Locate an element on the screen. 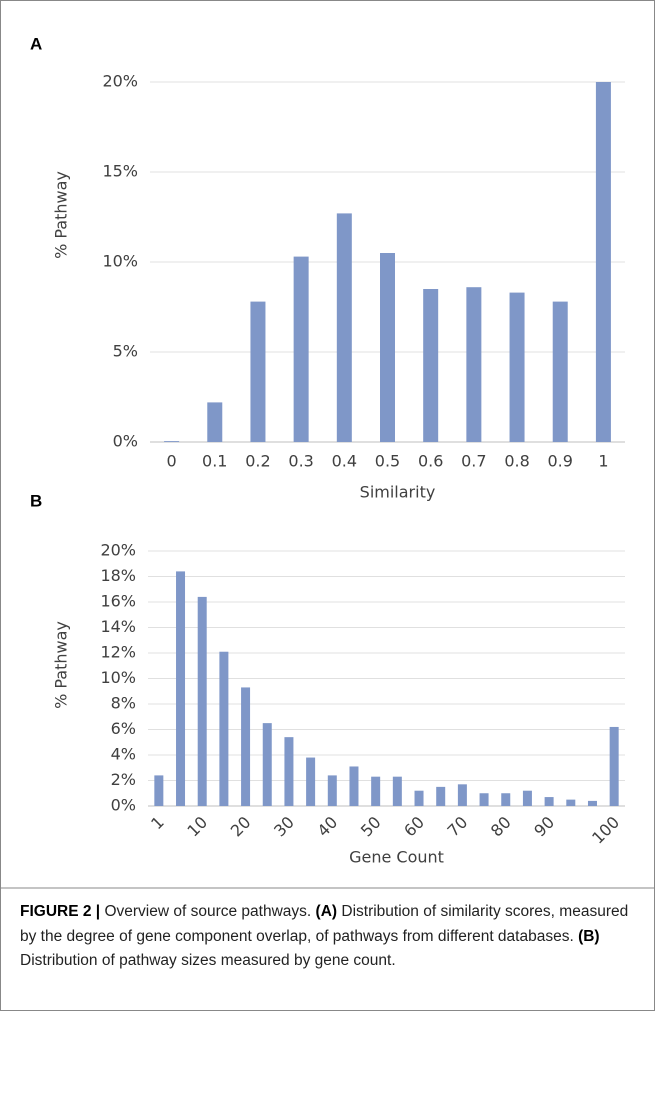 This screenshot has width=656, height=1095. x-tick-label: 0.7 is located at coordinates (473, 461).